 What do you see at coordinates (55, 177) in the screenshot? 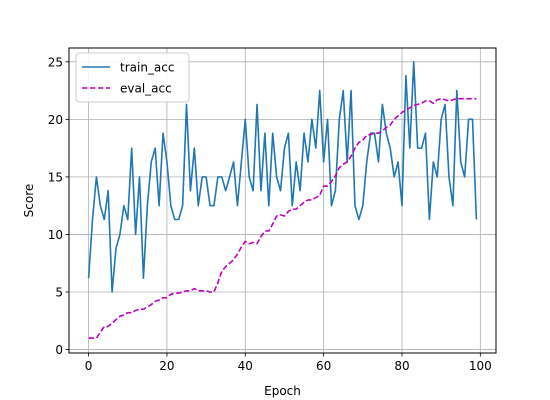
I see `y-tick-label: 15` at bounding box center [55, 177].